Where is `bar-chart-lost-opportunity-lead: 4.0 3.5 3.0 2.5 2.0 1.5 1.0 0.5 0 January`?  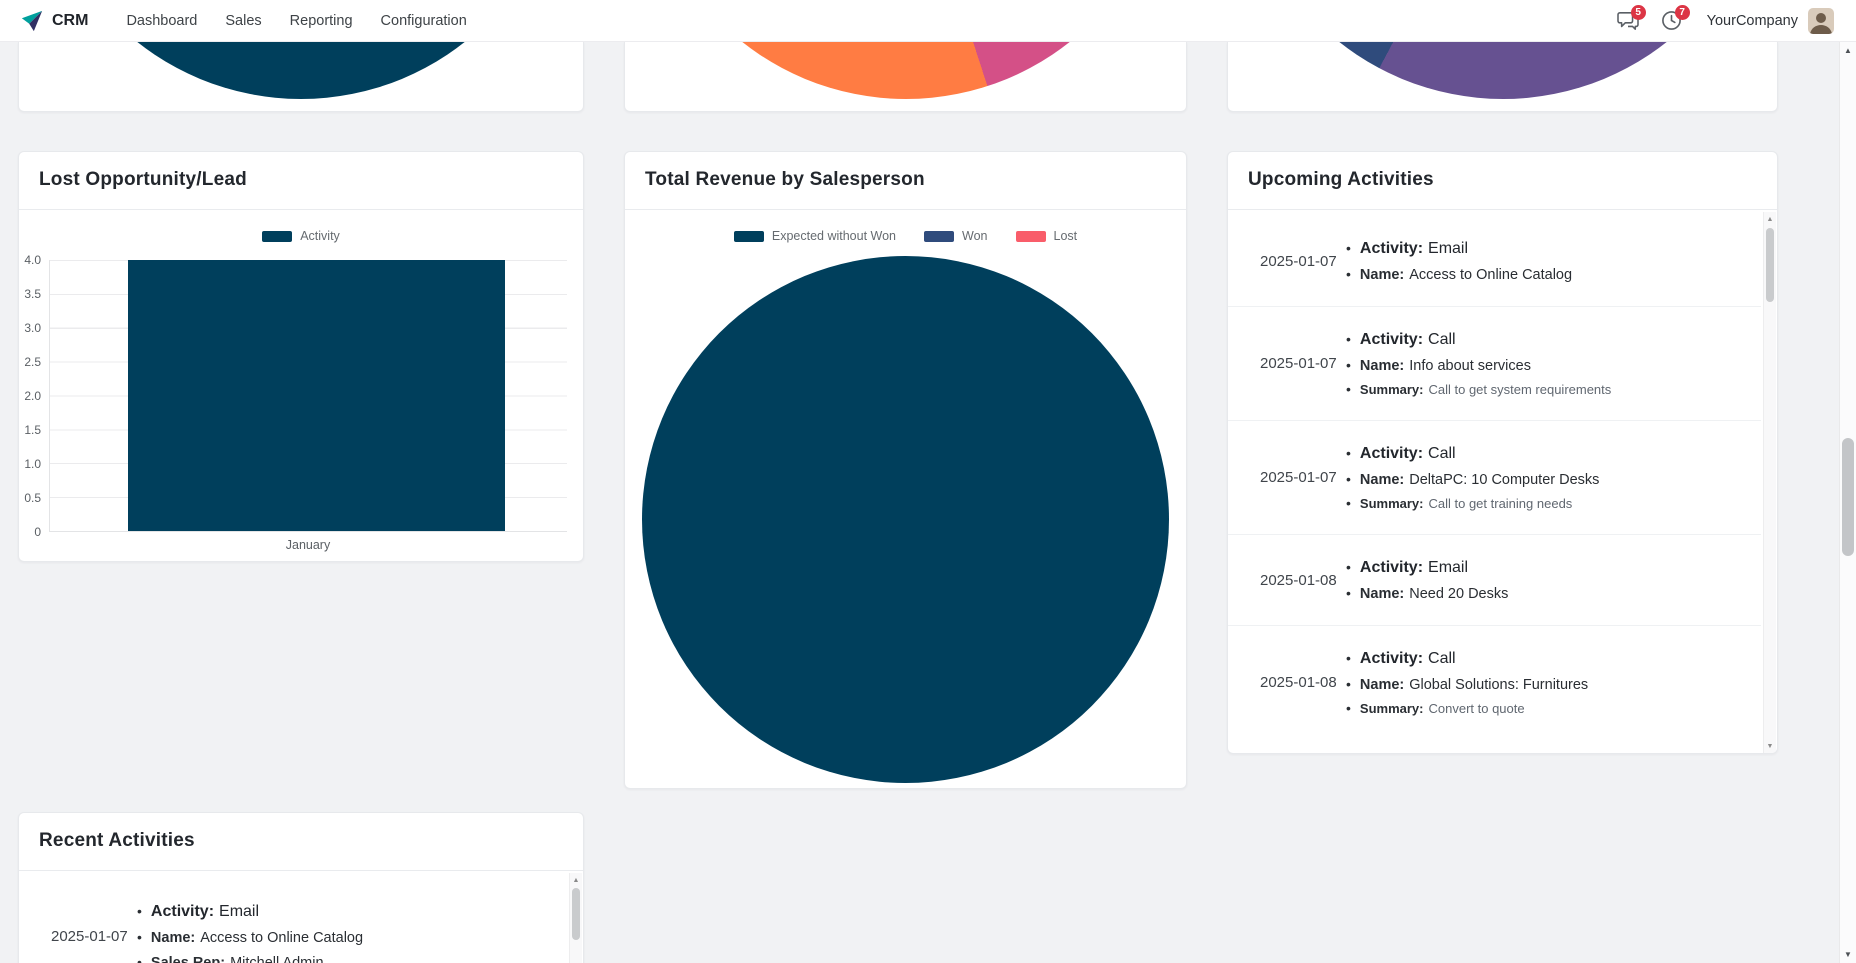
bar-chart-lost-opportunity-lead: 4.0 3.5 3.0 2.5 2.0 1.5 1.0 0.5 0 January is located at coordinates (293, 405).